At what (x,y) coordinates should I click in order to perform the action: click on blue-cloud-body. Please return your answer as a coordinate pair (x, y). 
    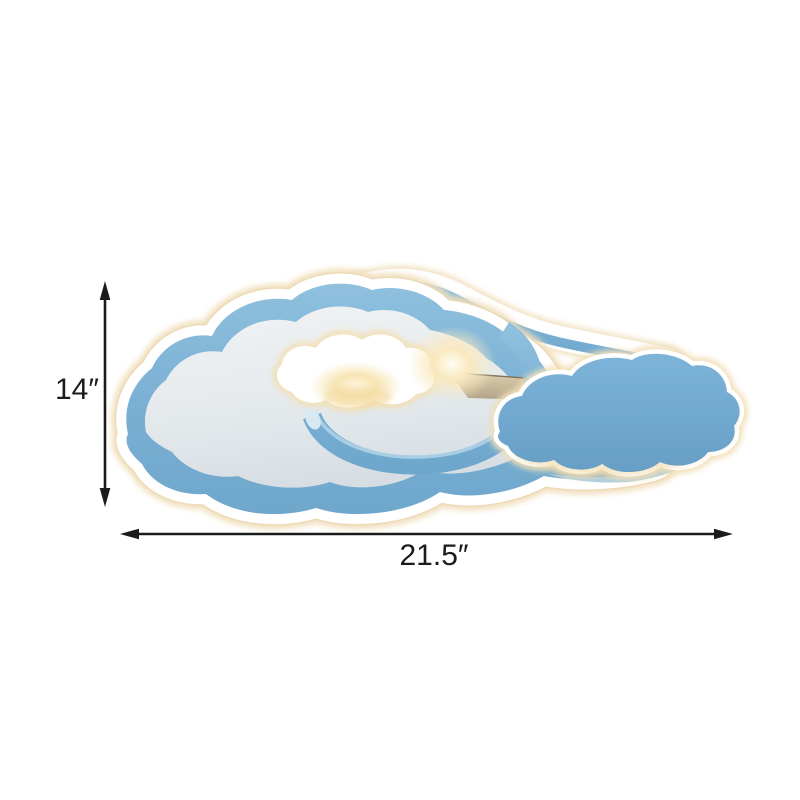
    Looking at the image, I should click on (619, 413).